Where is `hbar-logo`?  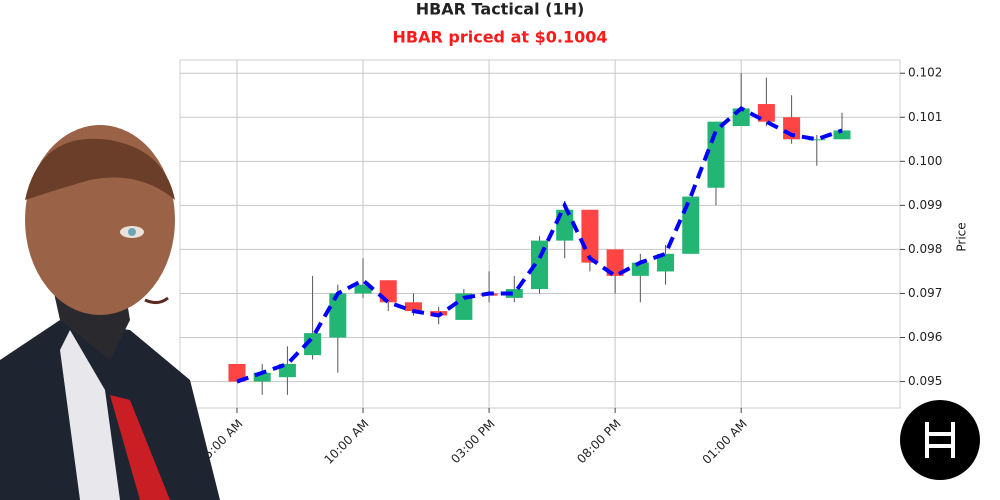
hbar-logo is located at coordinates (940, 440).